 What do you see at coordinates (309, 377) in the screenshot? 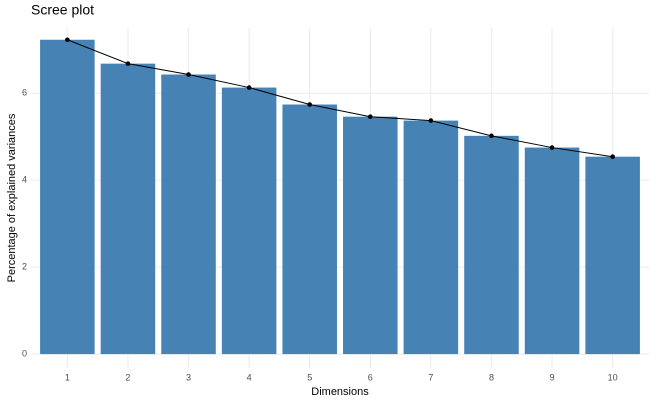
I see `x-tick-label: 5` at bounding box center [309, 377].